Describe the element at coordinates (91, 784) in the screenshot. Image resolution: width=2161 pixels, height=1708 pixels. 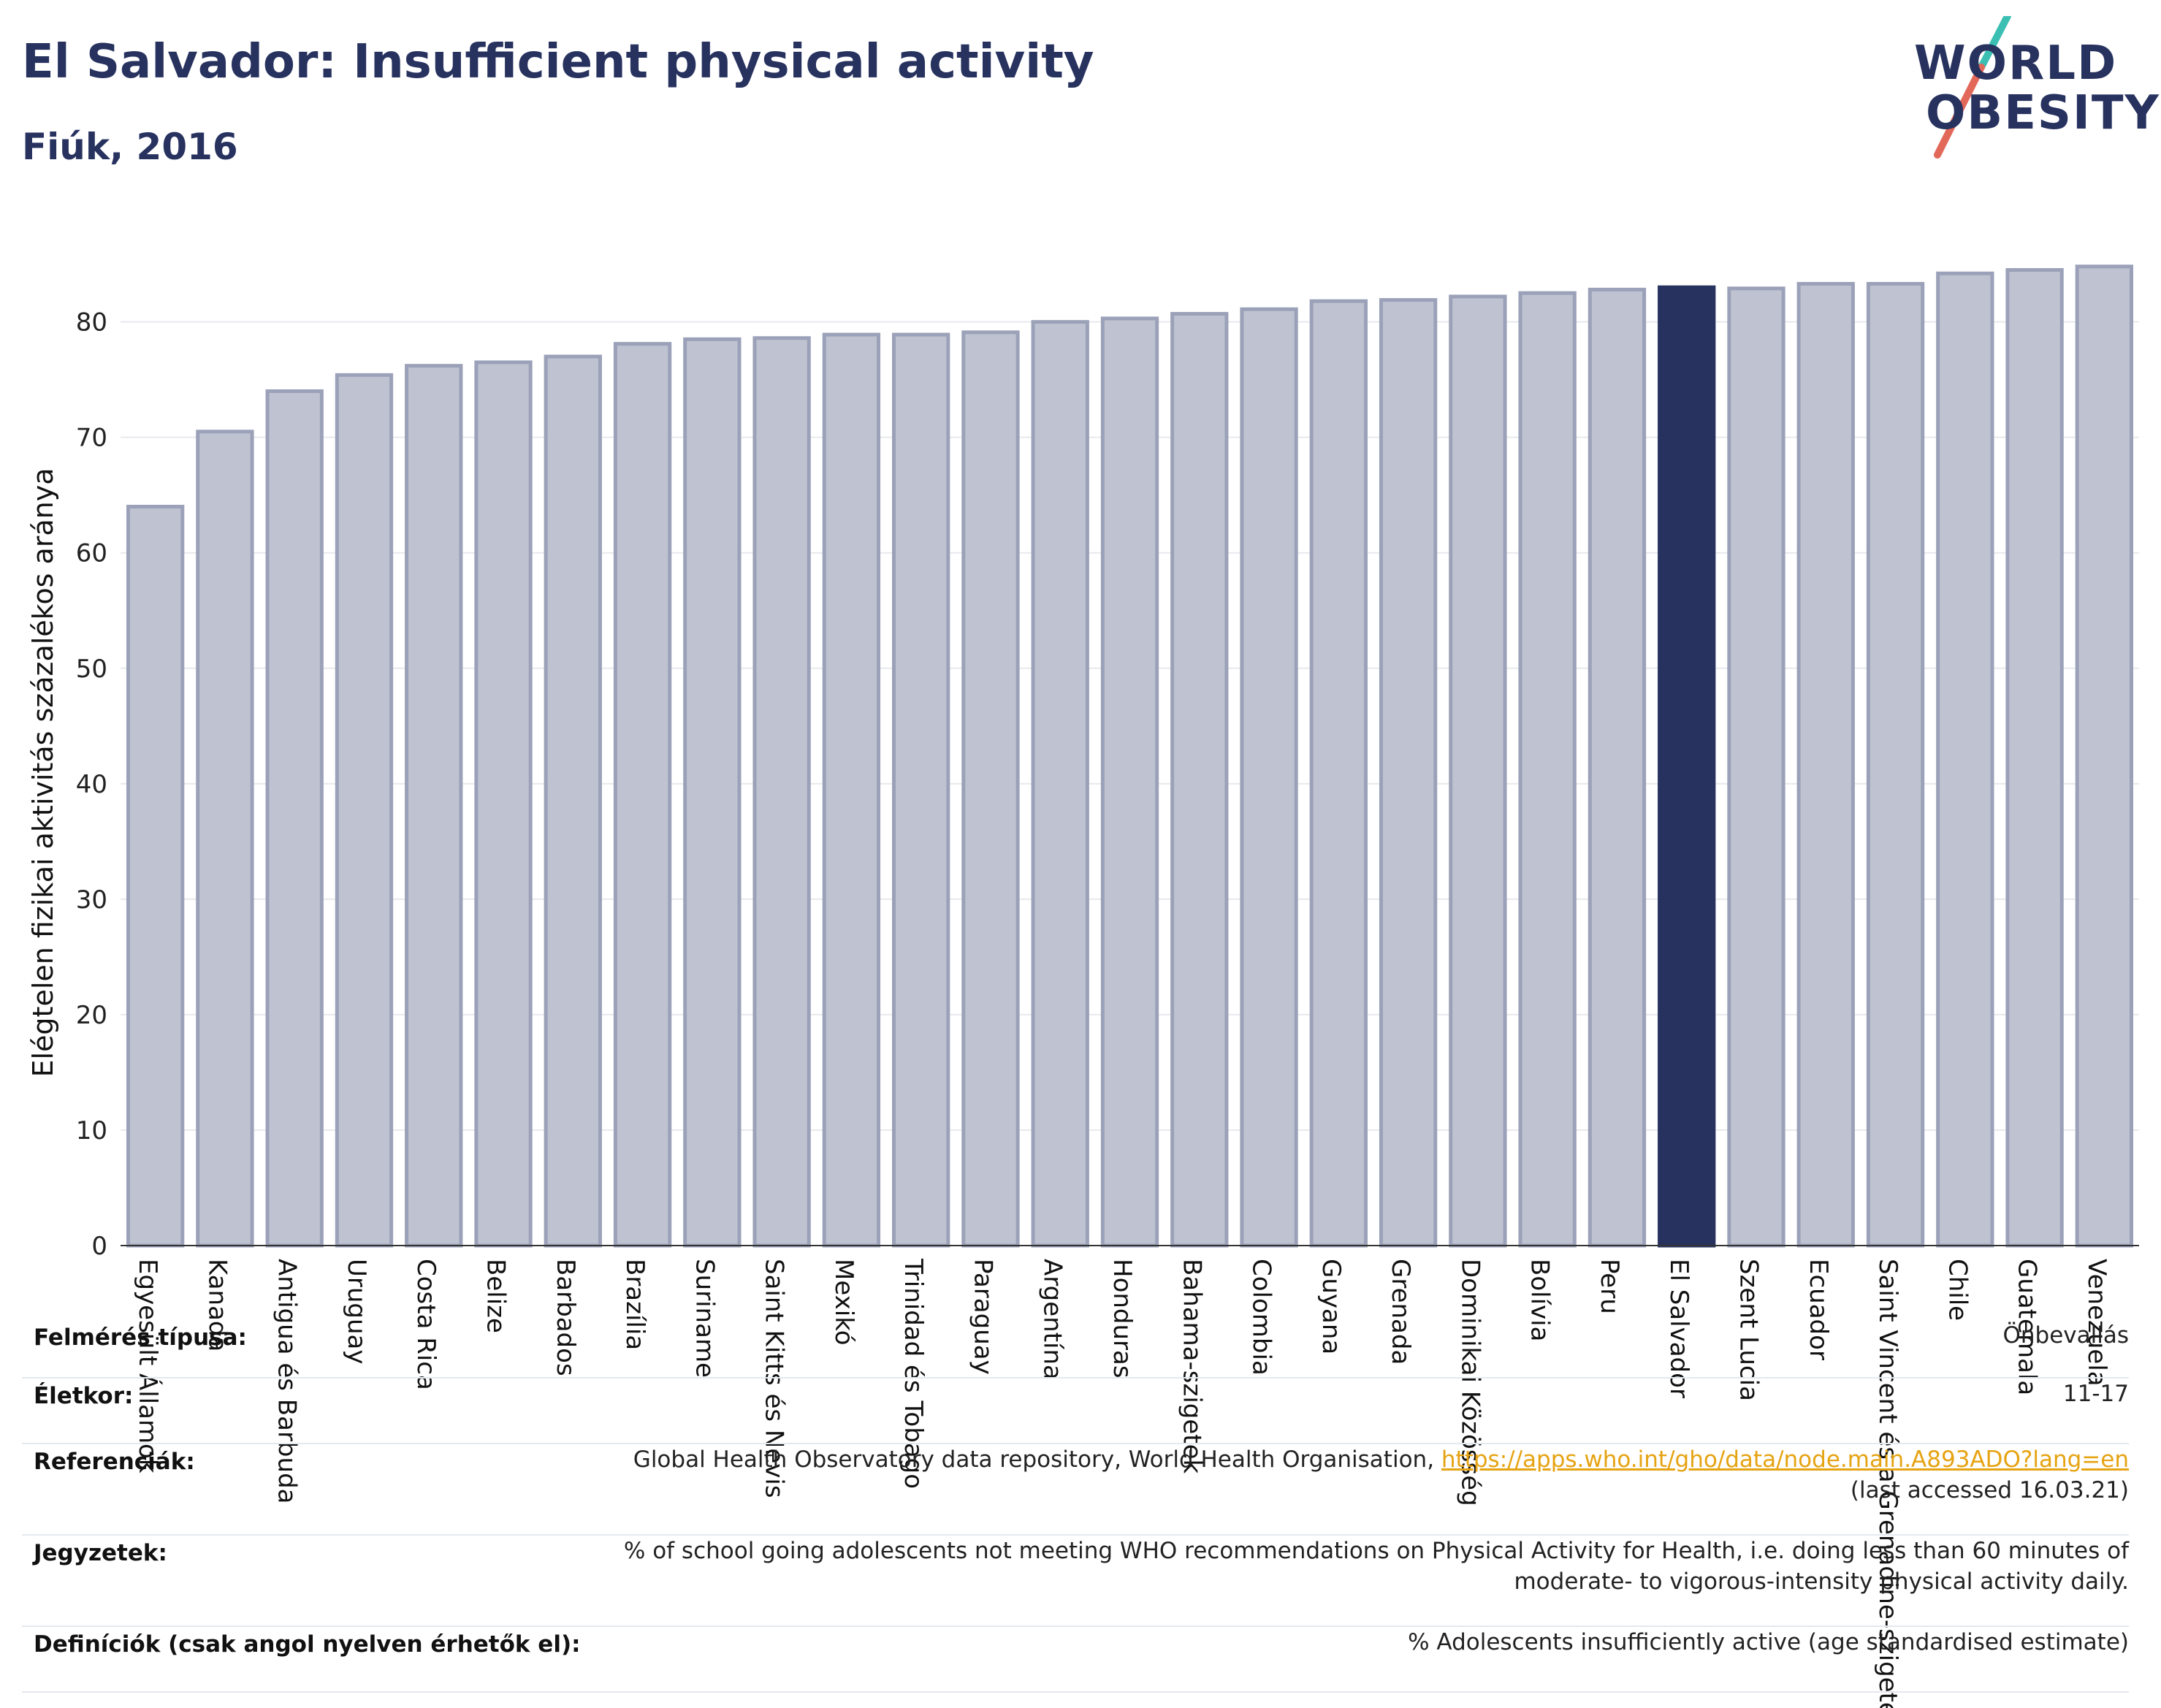
I see `y-tick-label: 40` at that location.